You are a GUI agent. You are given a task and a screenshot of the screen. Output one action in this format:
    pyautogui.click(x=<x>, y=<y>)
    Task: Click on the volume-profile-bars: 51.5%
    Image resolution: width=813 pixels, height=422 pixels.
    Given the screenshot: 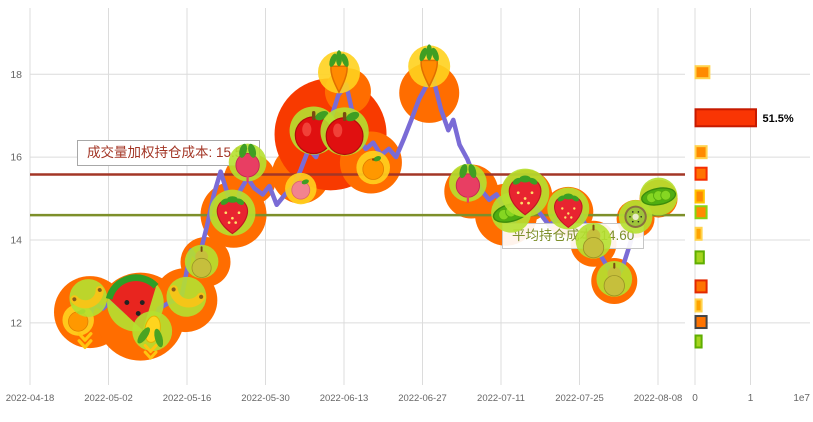 What is the action you would take?
    pyautogui.click(x=744, y=207)
    